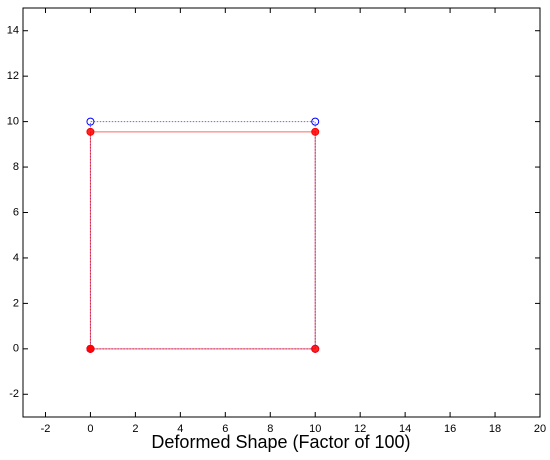 The height and width of the screenshot is (460, 550). What do you see at coordinates (16, 258) in the screenshot?
I see `y-tick-label: 4` at bounding box center [16, 258].